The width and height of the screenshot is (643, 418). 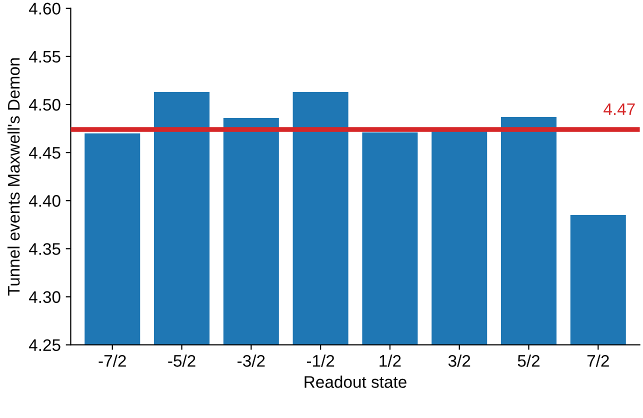 What do you see at coordinates (459, 360) in the screenshot?
I see `x-tick-label: 3/2` at bounding box center [459, 360].